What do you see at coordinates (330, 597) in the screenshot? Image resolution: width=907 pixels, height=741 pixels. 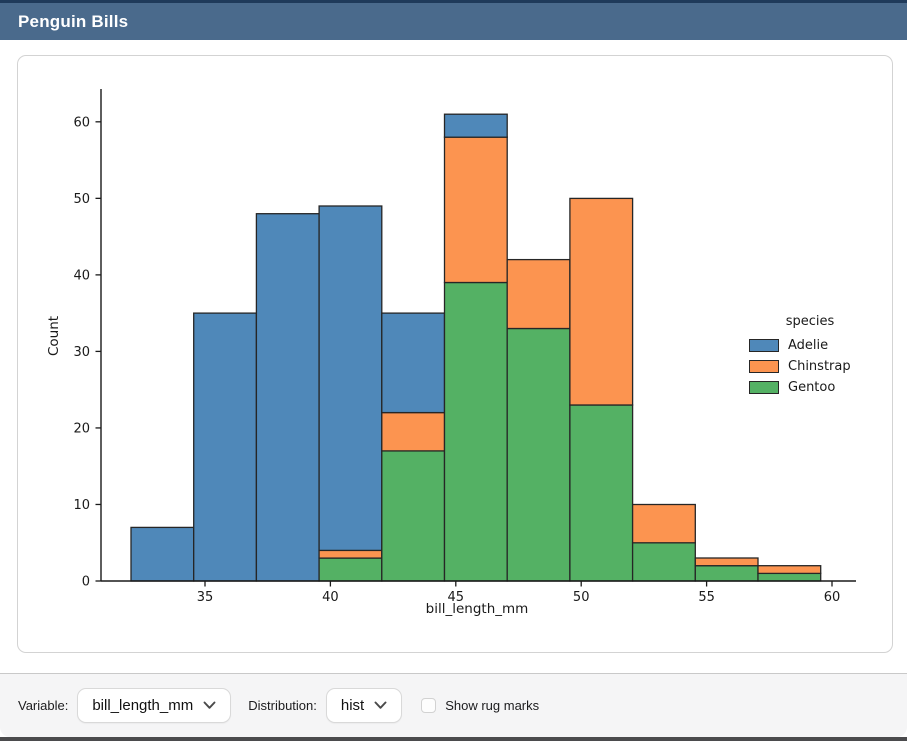 I see `x-tick-label: 40` at bounding box center [330, 597].